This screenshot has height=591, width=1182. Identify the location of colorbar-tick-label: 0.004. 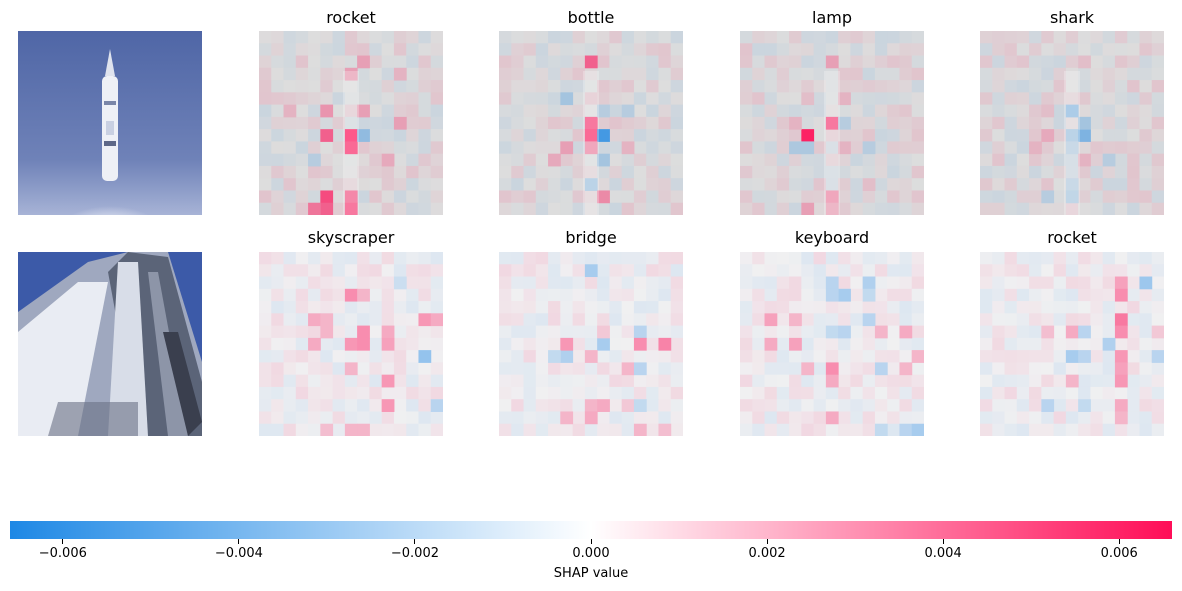
(943, 553).